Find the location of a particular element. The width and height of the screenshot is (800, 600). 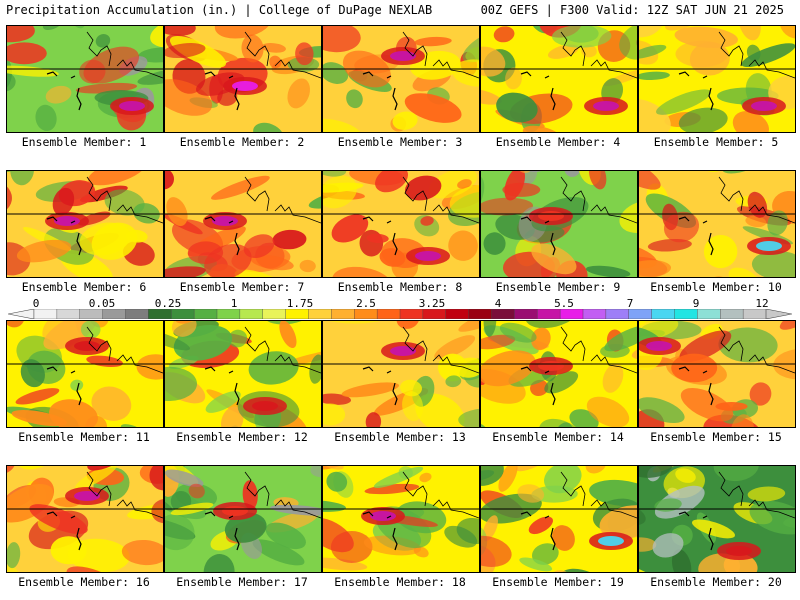

colorbar-tick-label: 0 is located at coordinates (36, 303).